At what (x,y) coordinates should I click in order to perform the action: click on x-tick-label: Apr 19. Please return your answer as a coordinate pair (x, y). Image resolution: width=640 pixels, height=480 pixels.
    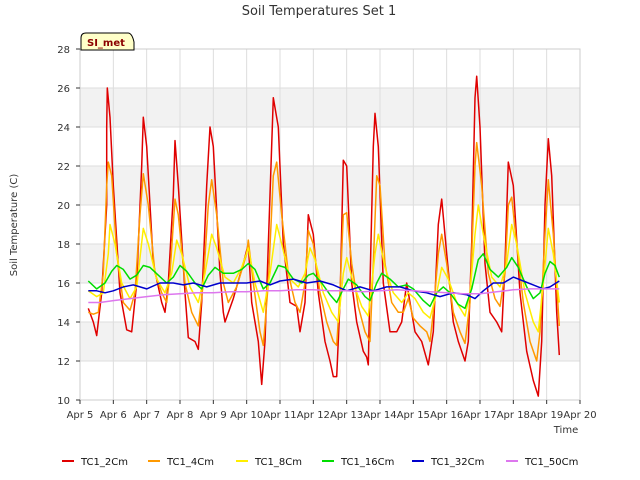
    Looking at the image, I should click on (546, 415).